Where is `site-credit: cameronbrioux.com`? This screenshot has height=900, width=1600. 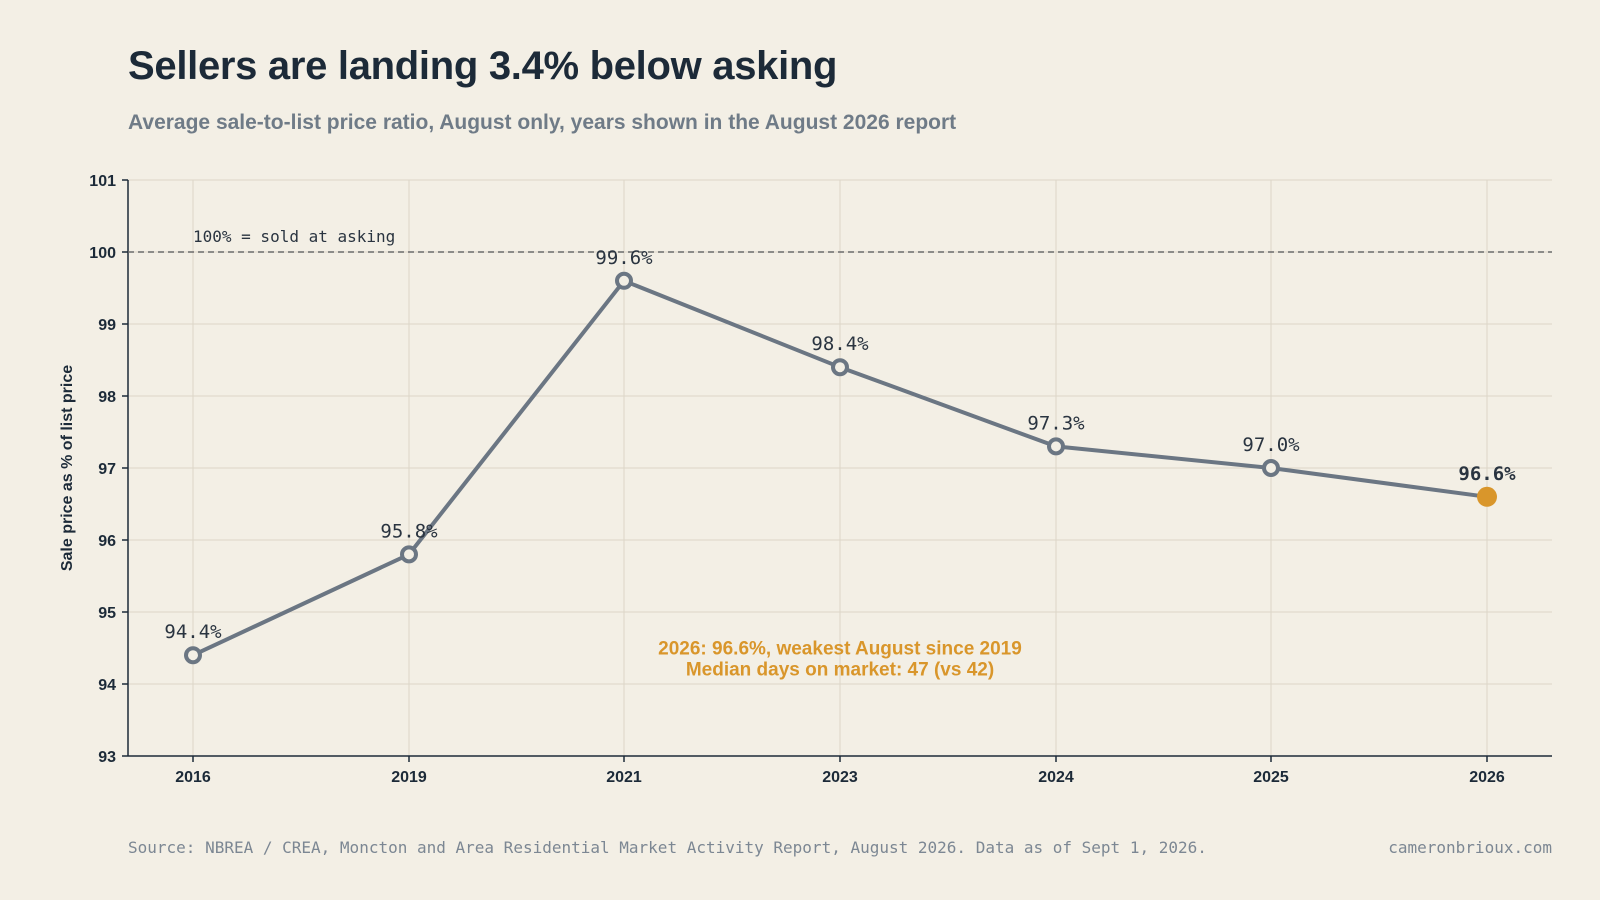
site-credit: cameronbrioux.com is located at coordinates (1470, 847).